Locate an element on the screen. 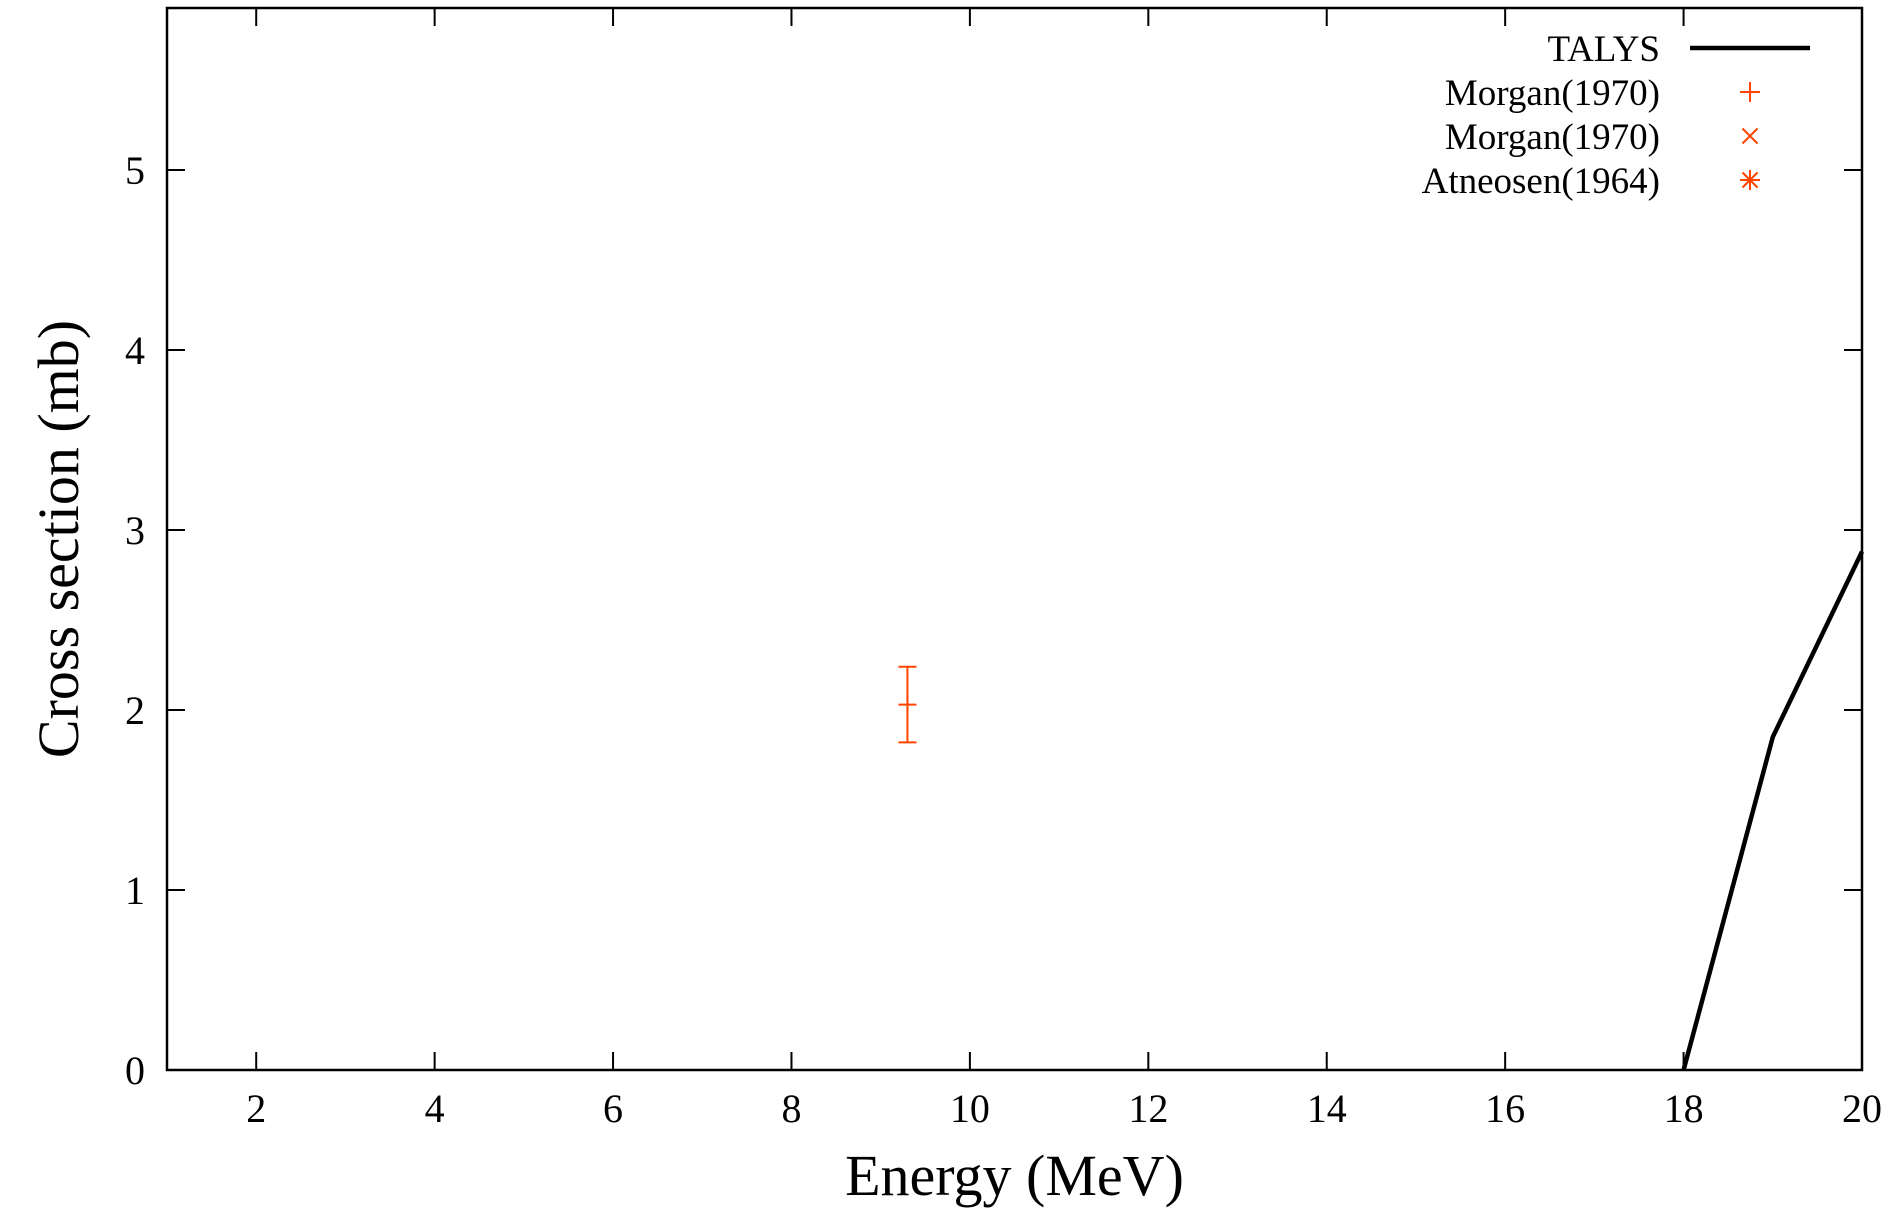 This screenshot has width=1903, height=1210. x-tick-label: 12 is located at coordinates (1148, 1108).